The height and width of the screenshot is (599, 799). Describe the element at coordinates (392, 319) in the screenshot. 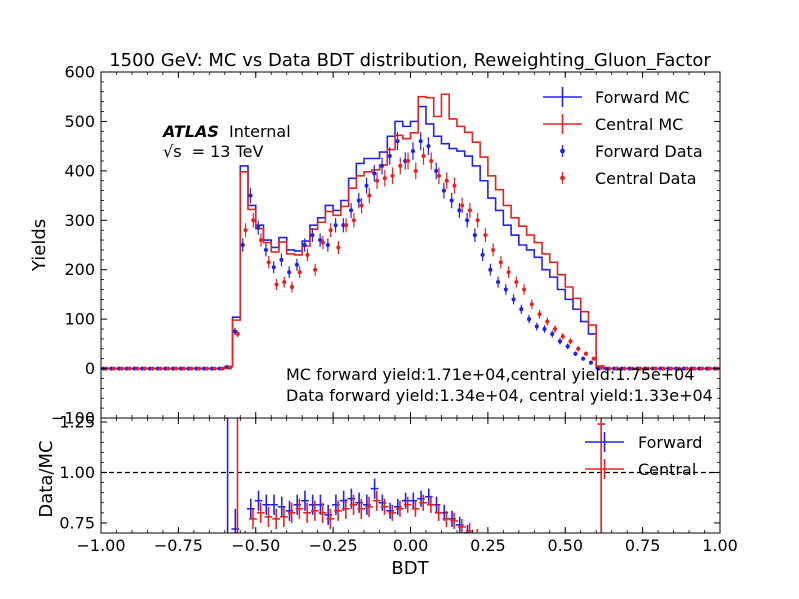

I see `y-tick: 100` at that location.